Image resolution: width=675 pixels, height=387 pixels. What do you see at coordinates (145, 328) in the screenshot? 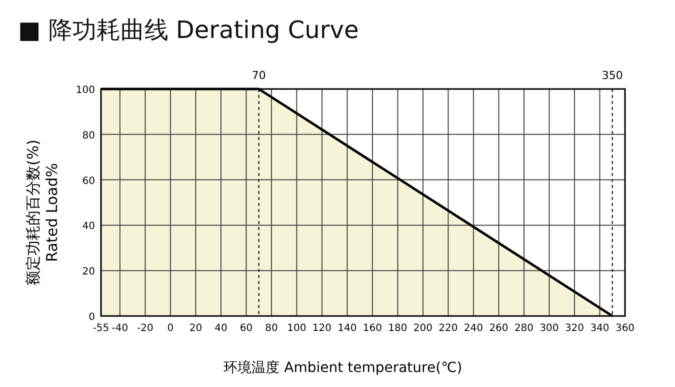
I see `x-tick-label: -20` at bounding box center [145, 328].